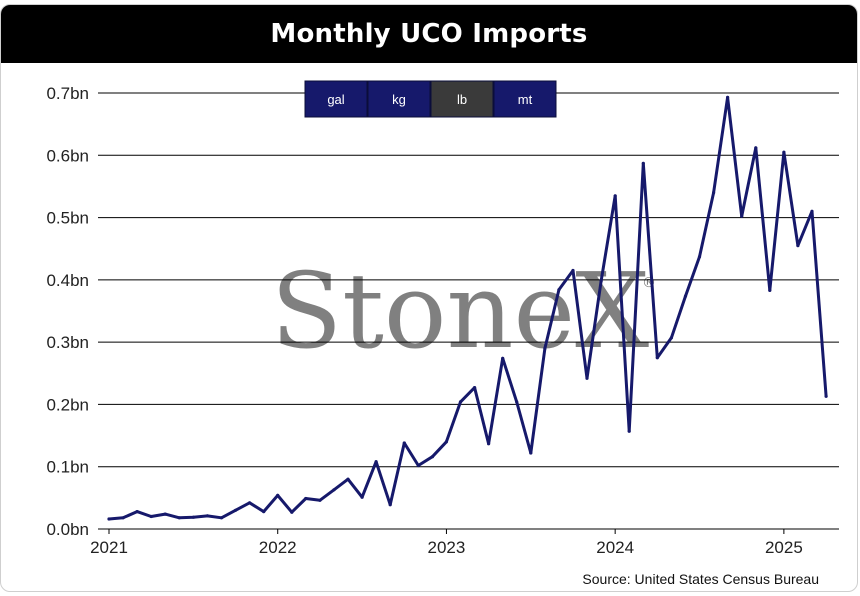  I want to click on y-tick-label: 0.7bn, so click(67, 93).